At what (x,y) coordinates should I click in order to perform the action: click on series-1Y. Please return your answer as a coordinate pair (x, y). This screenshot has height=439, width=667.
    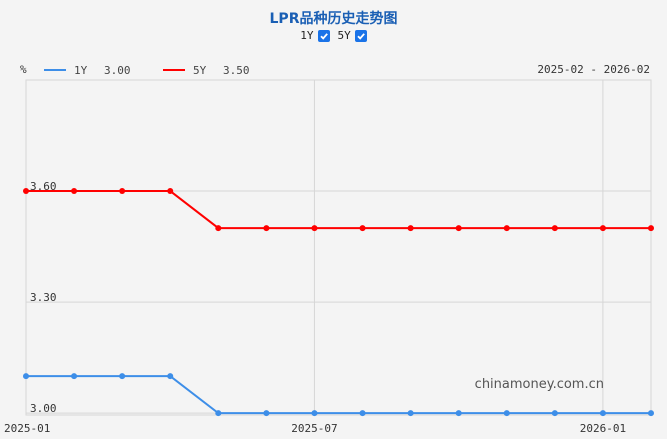
    Looking at the image, I should click on (338, 395).